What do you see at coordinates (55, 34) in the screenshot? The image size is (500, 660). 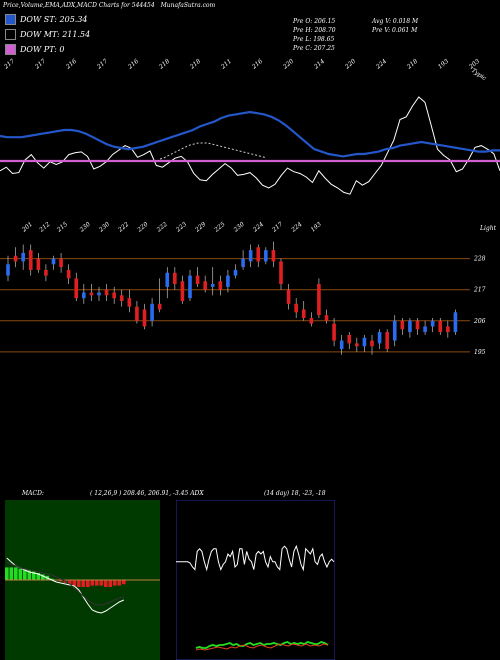 I see `legend-label-mt: DOW MT: 211.54` at bounding box center [55, 34].